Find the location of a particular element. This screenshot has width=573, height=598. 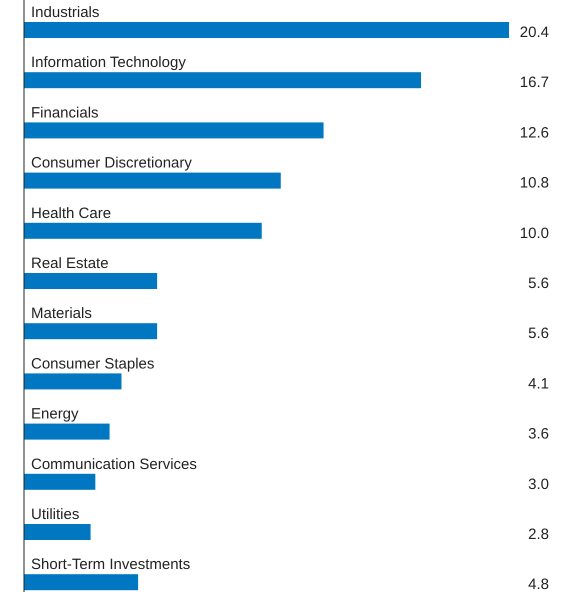

data-label: 12.6 is located at coordinates (534, 133).